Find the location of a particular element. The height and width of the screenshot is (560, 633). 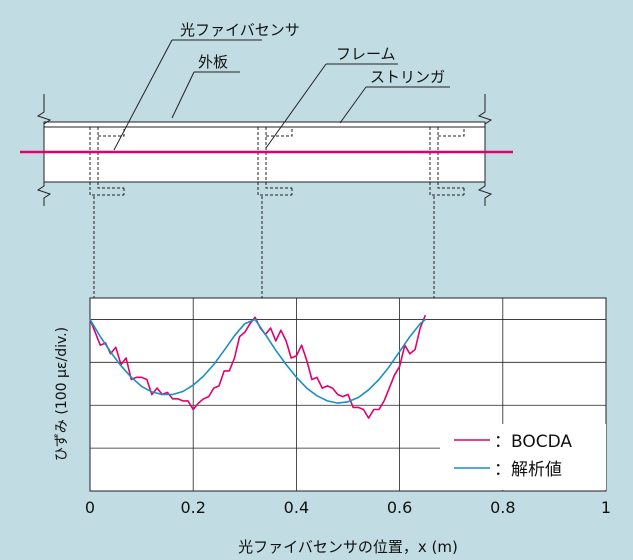

leaders is located at coordinates (281, 95).